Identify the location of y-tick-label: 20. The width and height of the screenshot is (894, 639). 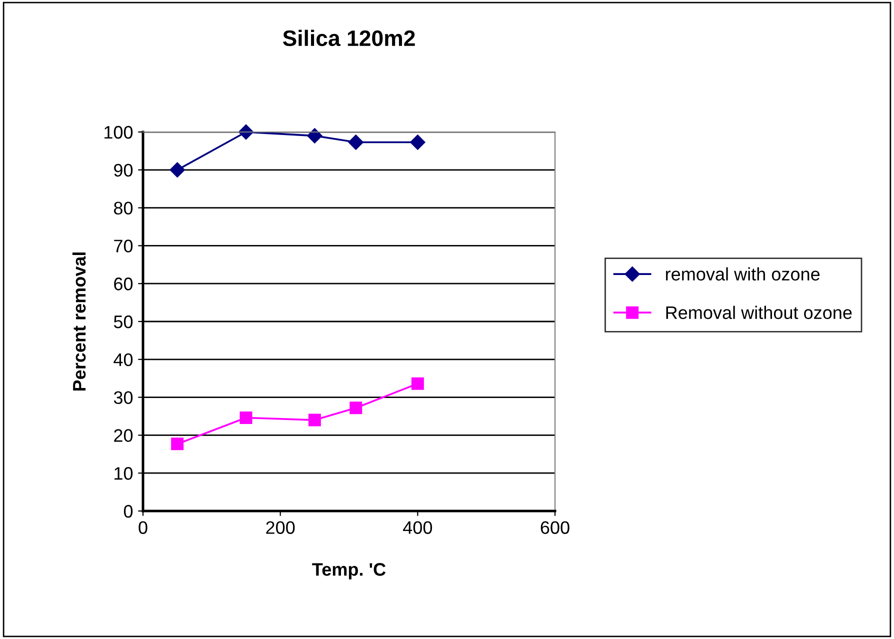
(123, 435).